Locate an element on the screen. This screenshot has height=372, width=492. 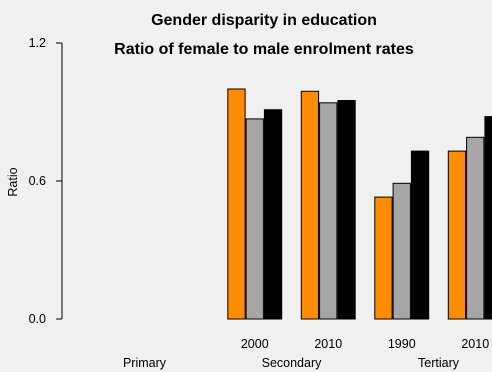
x-category-label: 1990 is located at coordinates (402, 344).